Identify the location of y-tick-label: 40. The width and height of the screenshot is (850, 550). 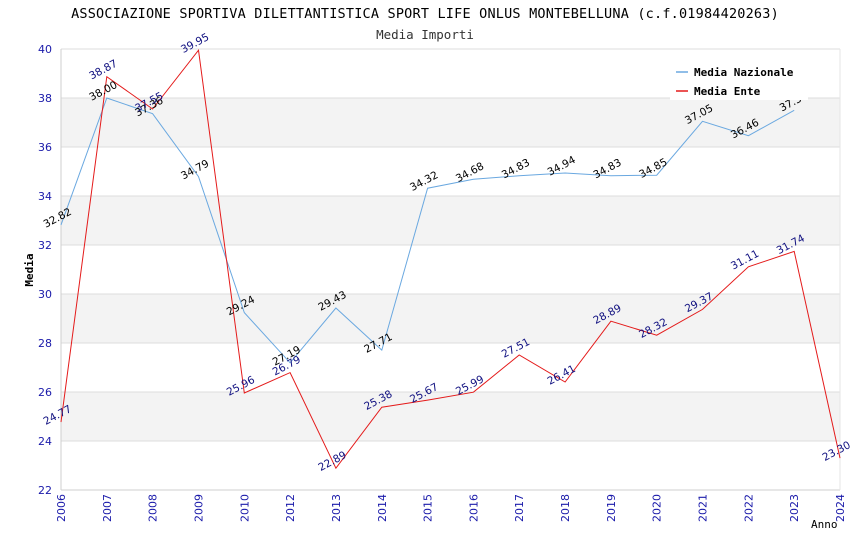
(45, 49).